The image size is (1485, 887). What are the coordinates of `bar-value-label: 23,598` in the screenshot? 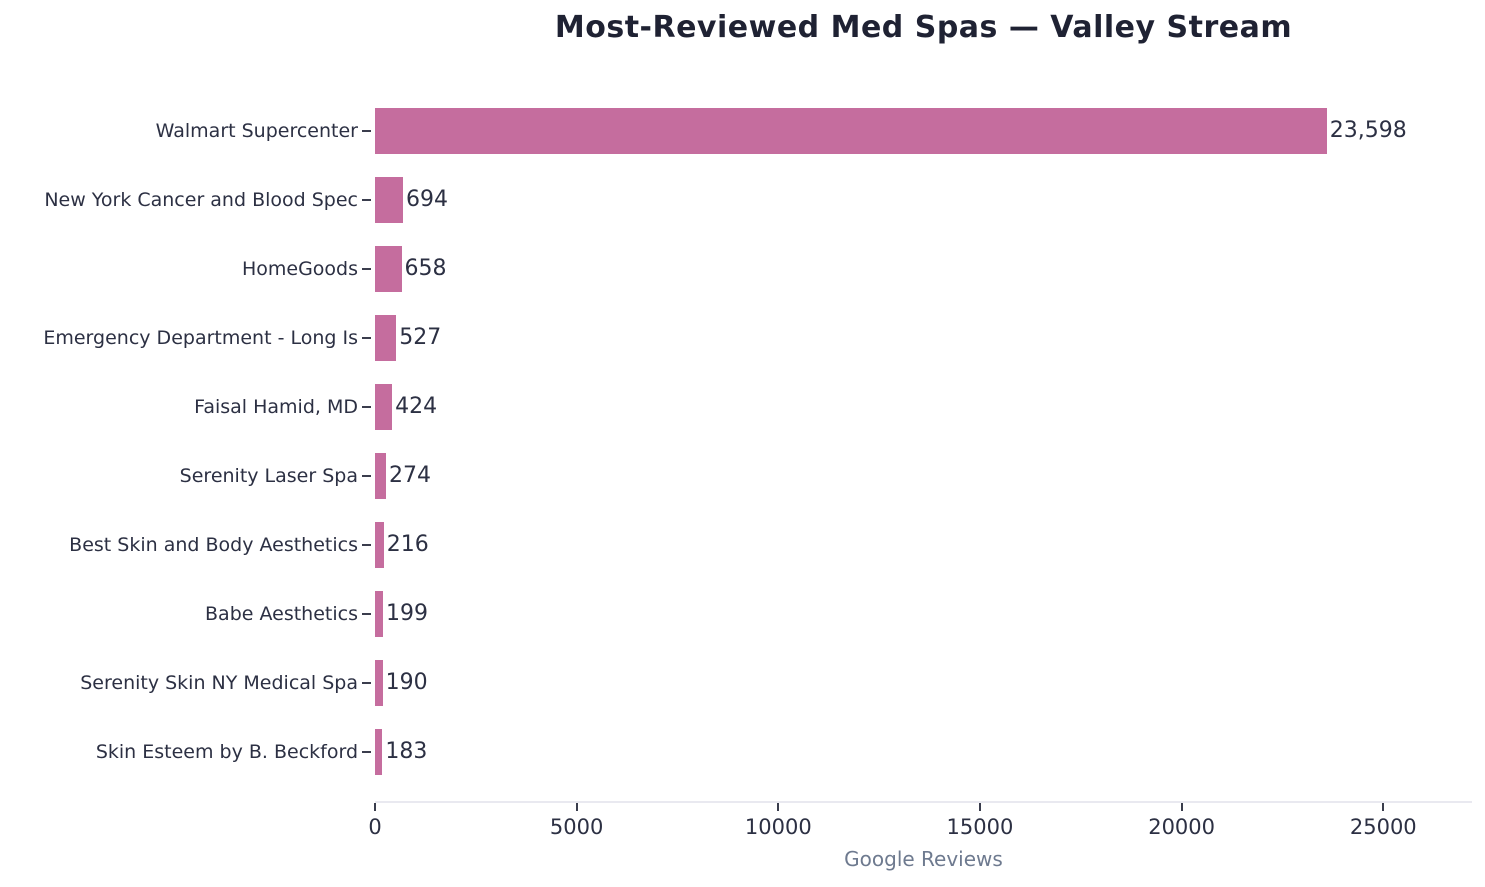 It's located at (1368, 130).